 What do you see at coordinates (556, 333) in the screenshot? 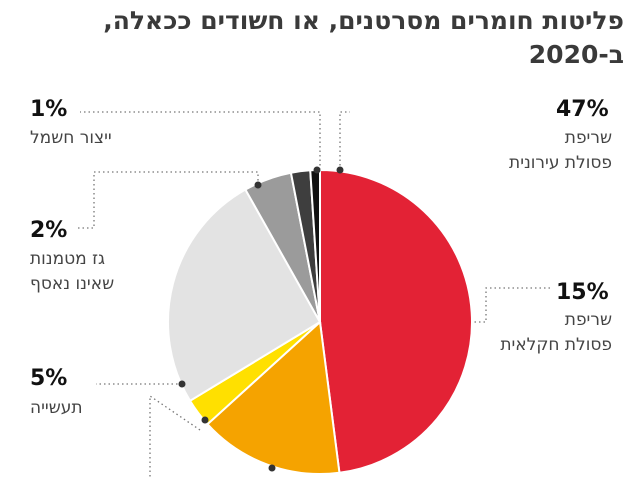
I see `label-desc-agricultural: שריפת פסולת חקלאית` at bounding box center [556, 333].